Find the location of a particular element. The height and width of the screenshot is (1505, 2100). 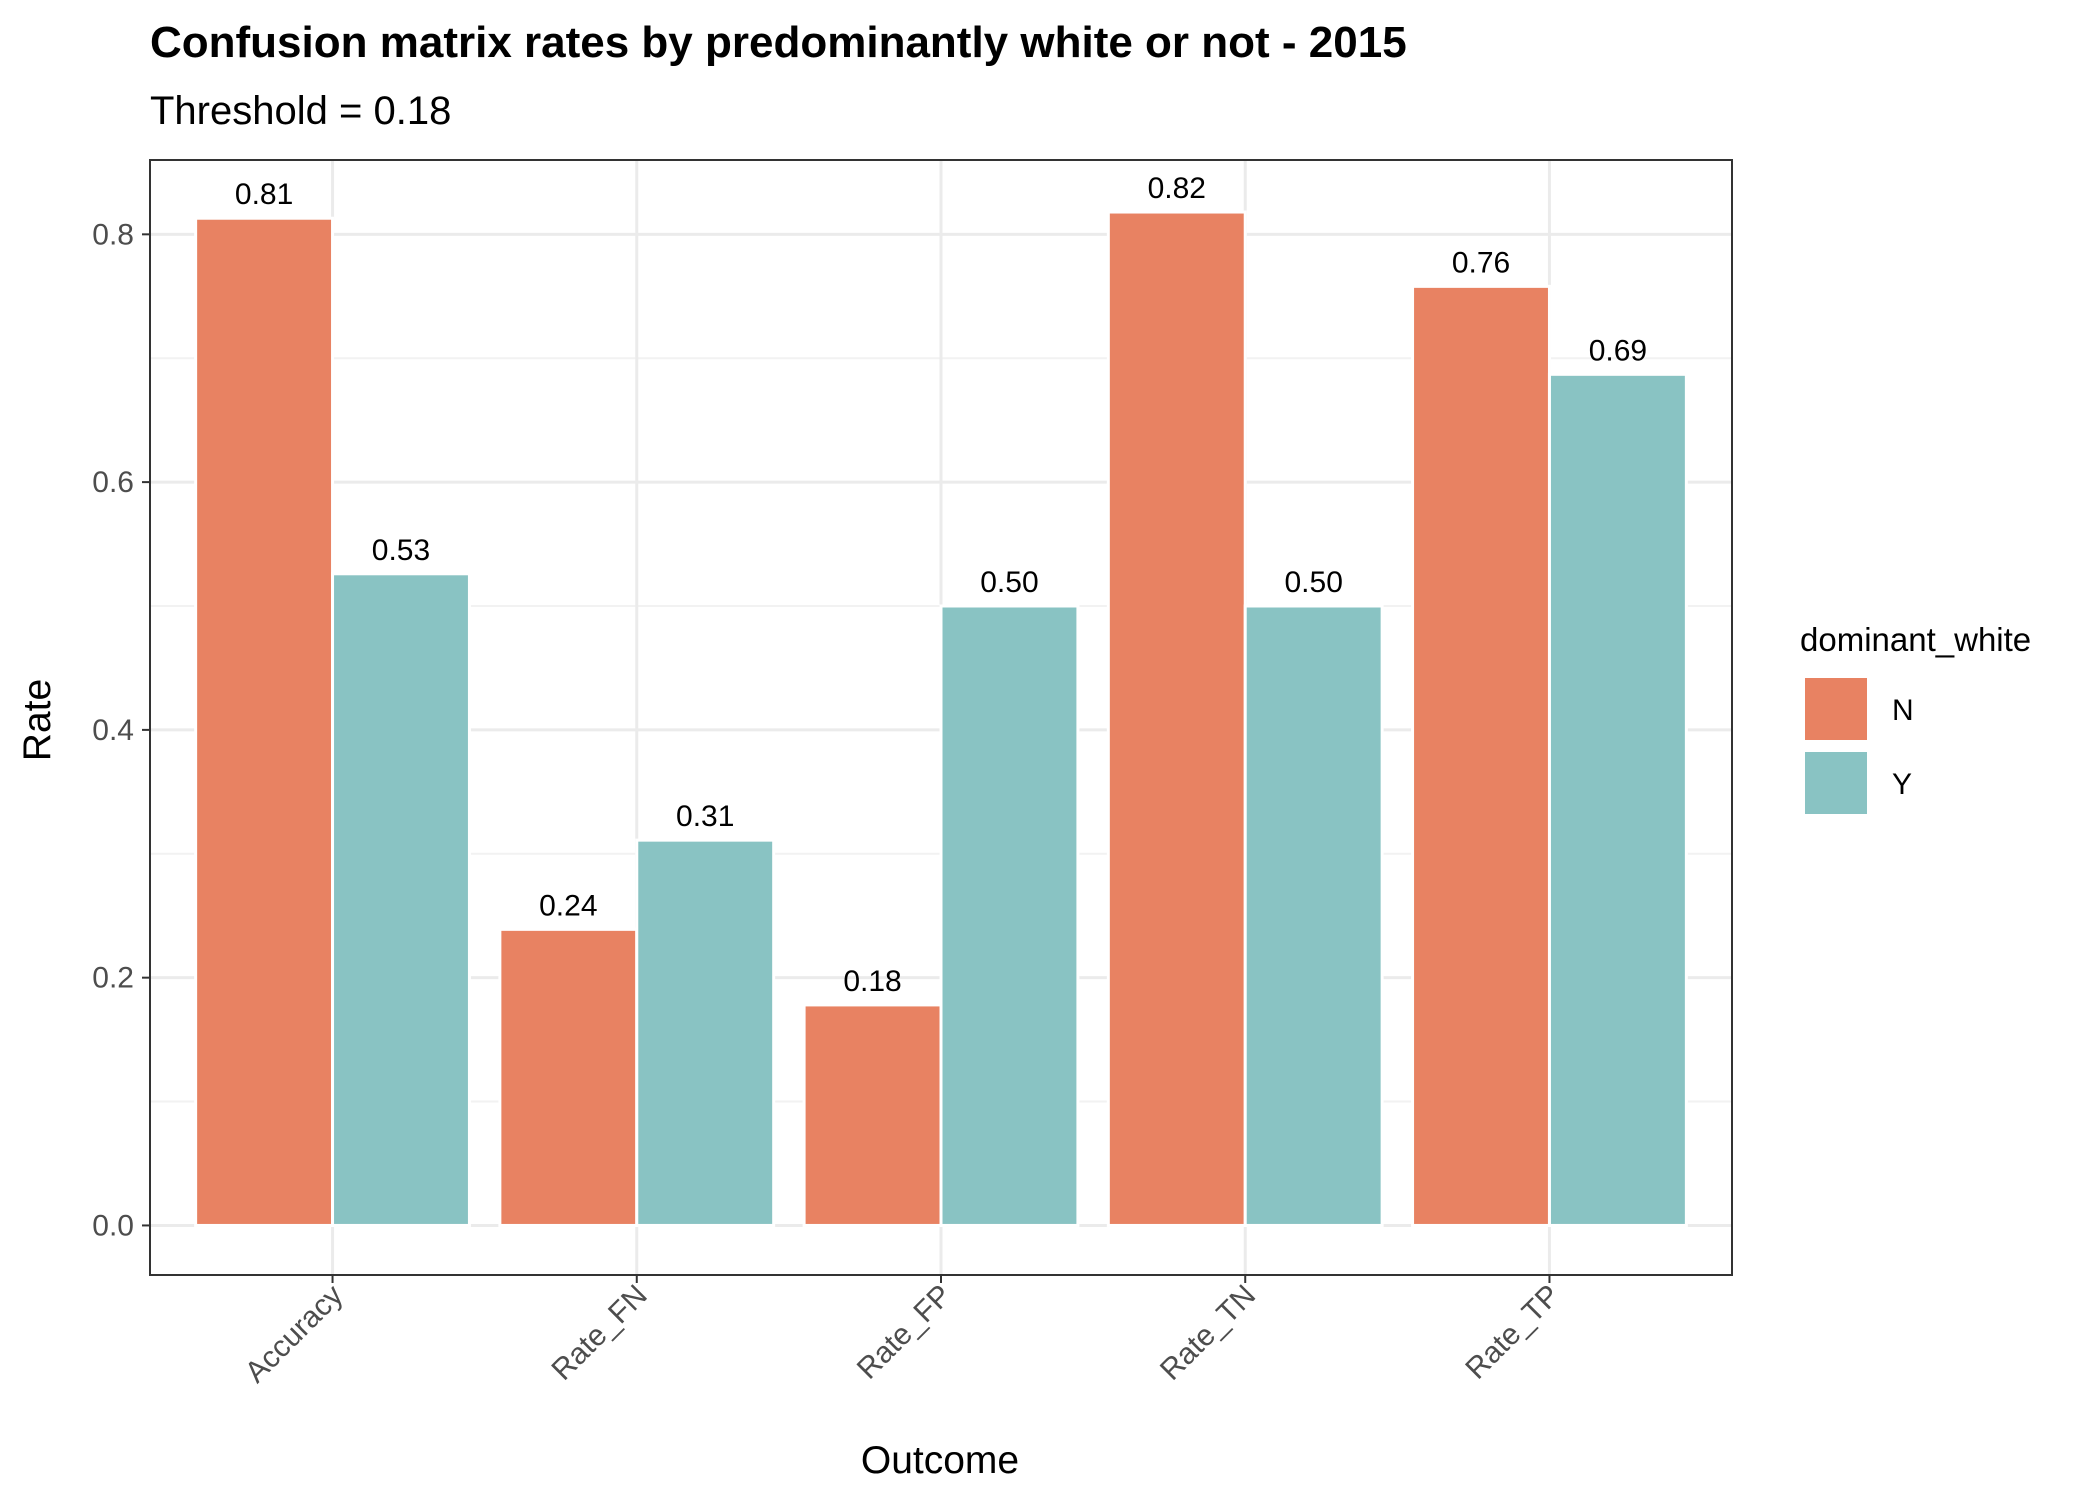

legend-label-y: Y is located at coordinates (1902, 784).